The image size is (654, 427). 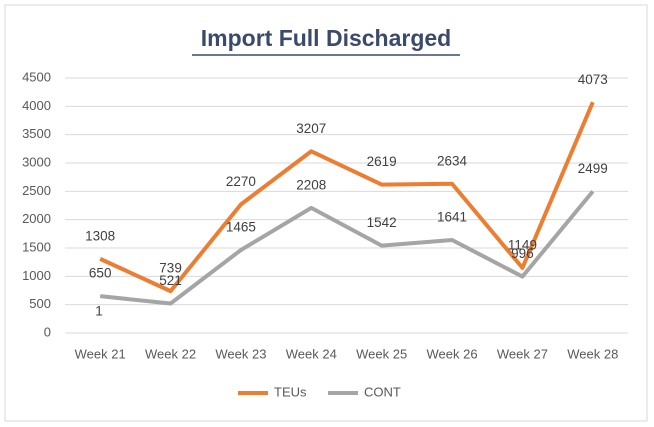 What do you see at coordinates (593, 79) in the screenshot?
I see `data-label: 4073` at bounding box center [593, 79].